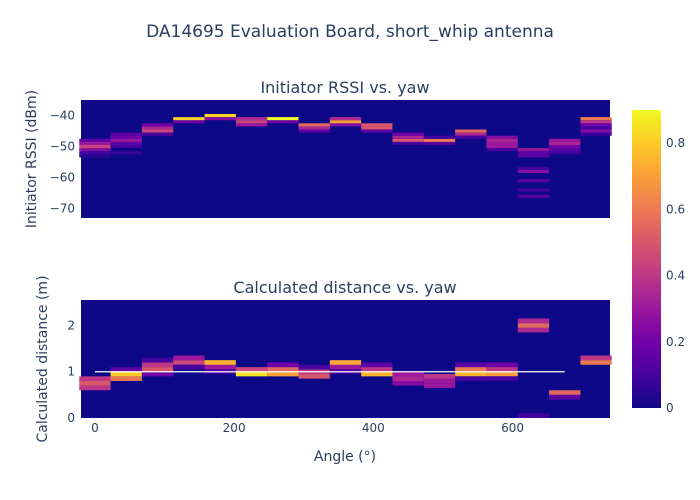  Describe the element at coordinates (43, 358) in the screenshot. I see `distance-y-axis-label: Calculated distance (m)` at that location.